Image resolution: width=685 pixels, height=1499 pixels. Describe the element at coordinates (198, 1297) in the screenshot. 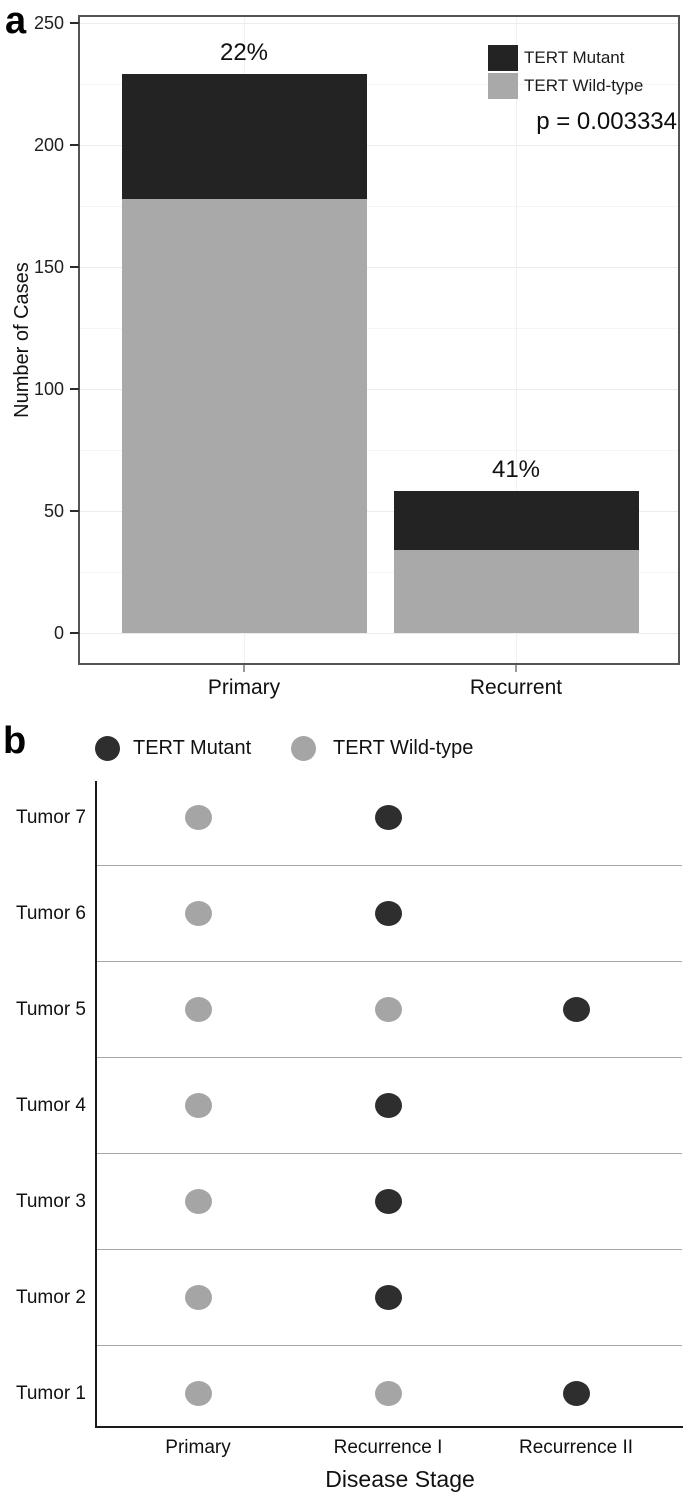

I see `dot-tumor-2-primary` at that location.